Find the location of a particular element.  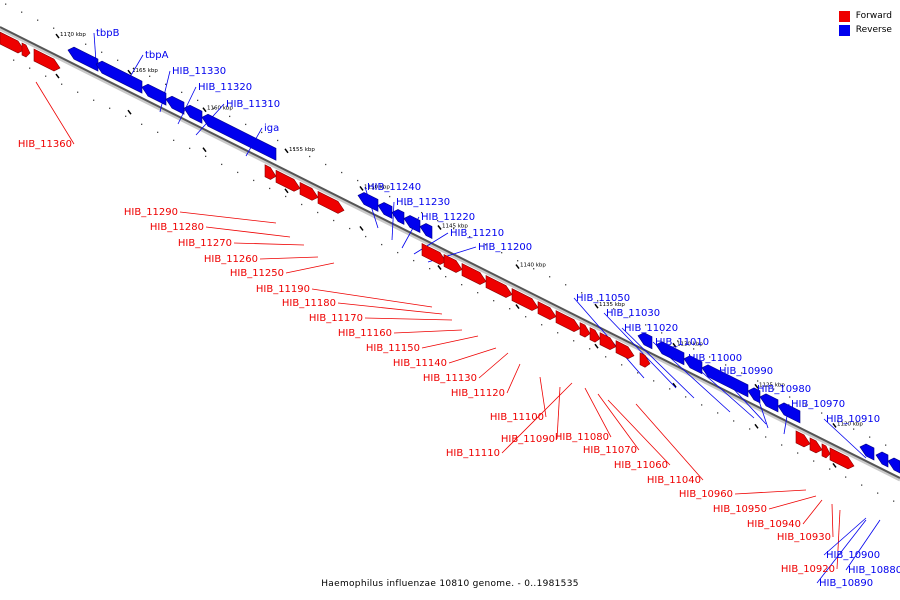

gene-label: HIB_10930 is located at coordinates (804, 537).